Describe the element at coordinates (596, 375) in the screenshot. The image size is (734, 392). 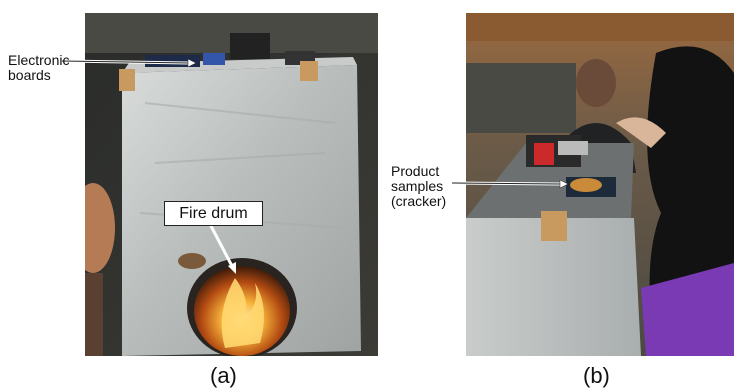
I see `caption-panel-b: (b)` at that location.